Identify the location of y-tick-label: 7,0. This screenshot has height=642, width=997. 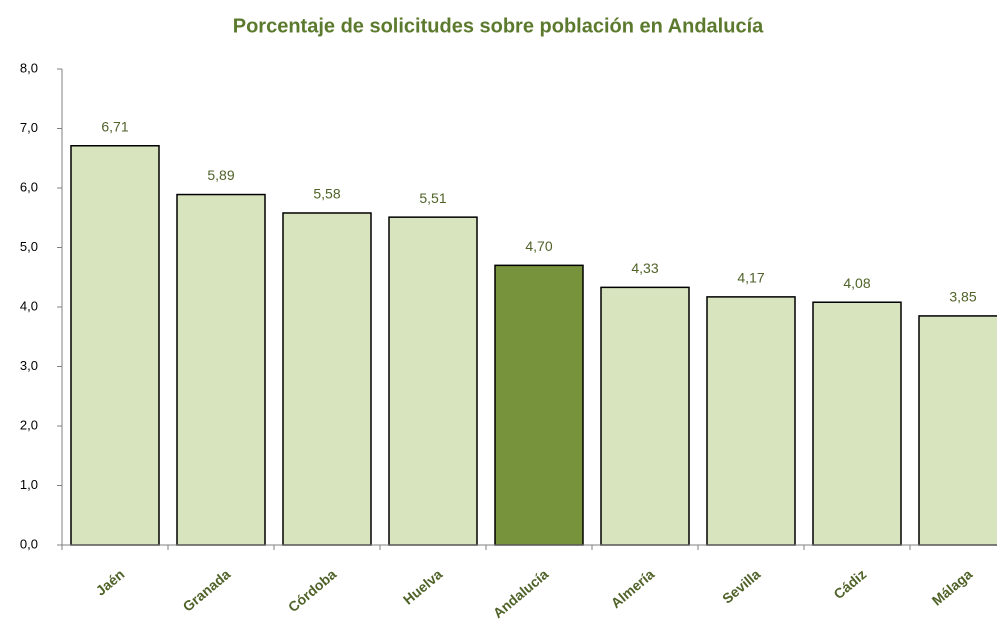
(29, 127).